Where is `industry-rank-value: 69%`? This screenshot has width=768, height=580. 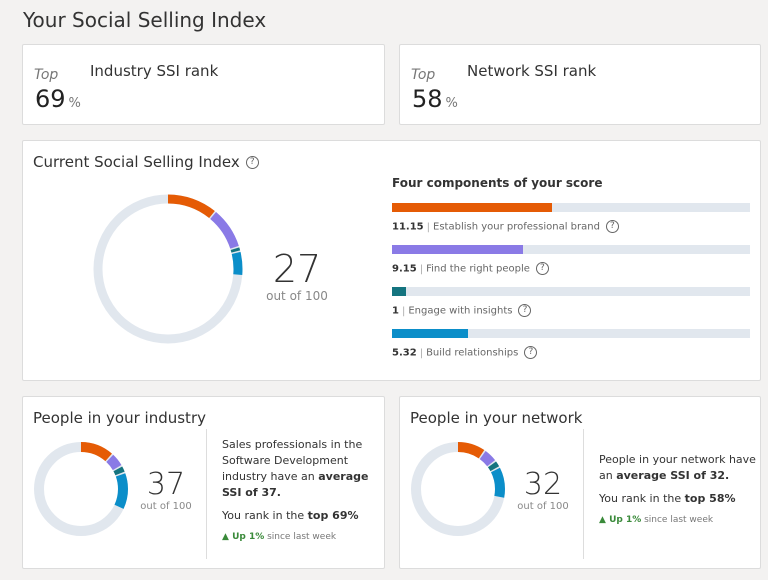
industry-rank-value: 69% is located at coordinates (58, 99).